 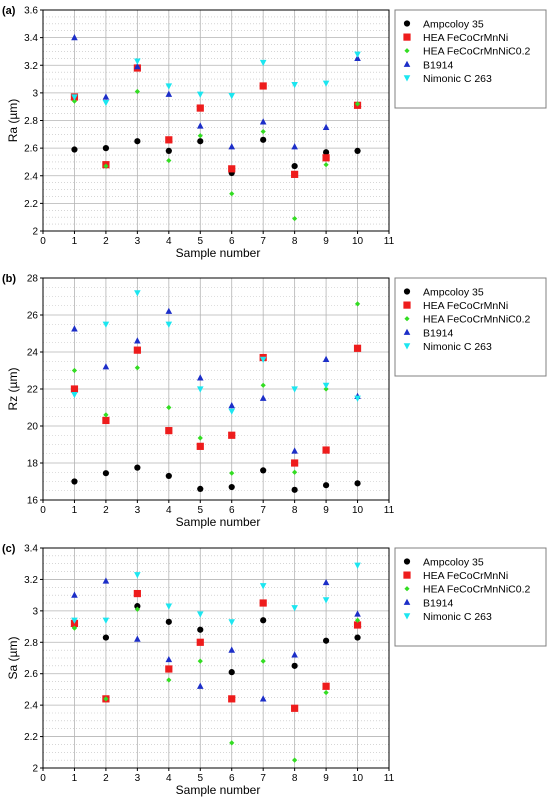 What do you see at coordinates (35, 93) in the screenshot?
I see `y-tick-label: 3` at bounding box center [35, 93].